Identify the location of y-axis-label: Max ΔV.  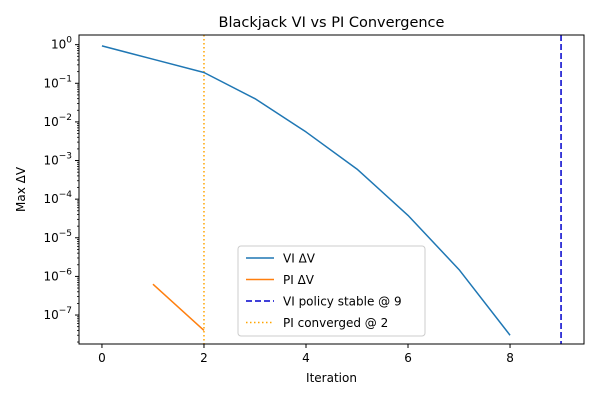
(21, 189).